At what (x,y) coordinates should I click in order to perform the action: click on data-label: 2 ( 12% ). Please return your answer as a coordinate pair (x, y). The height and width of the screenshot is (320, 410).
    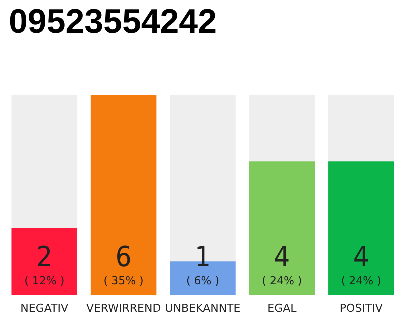
    Looking at the image, I should click on (44, 264).